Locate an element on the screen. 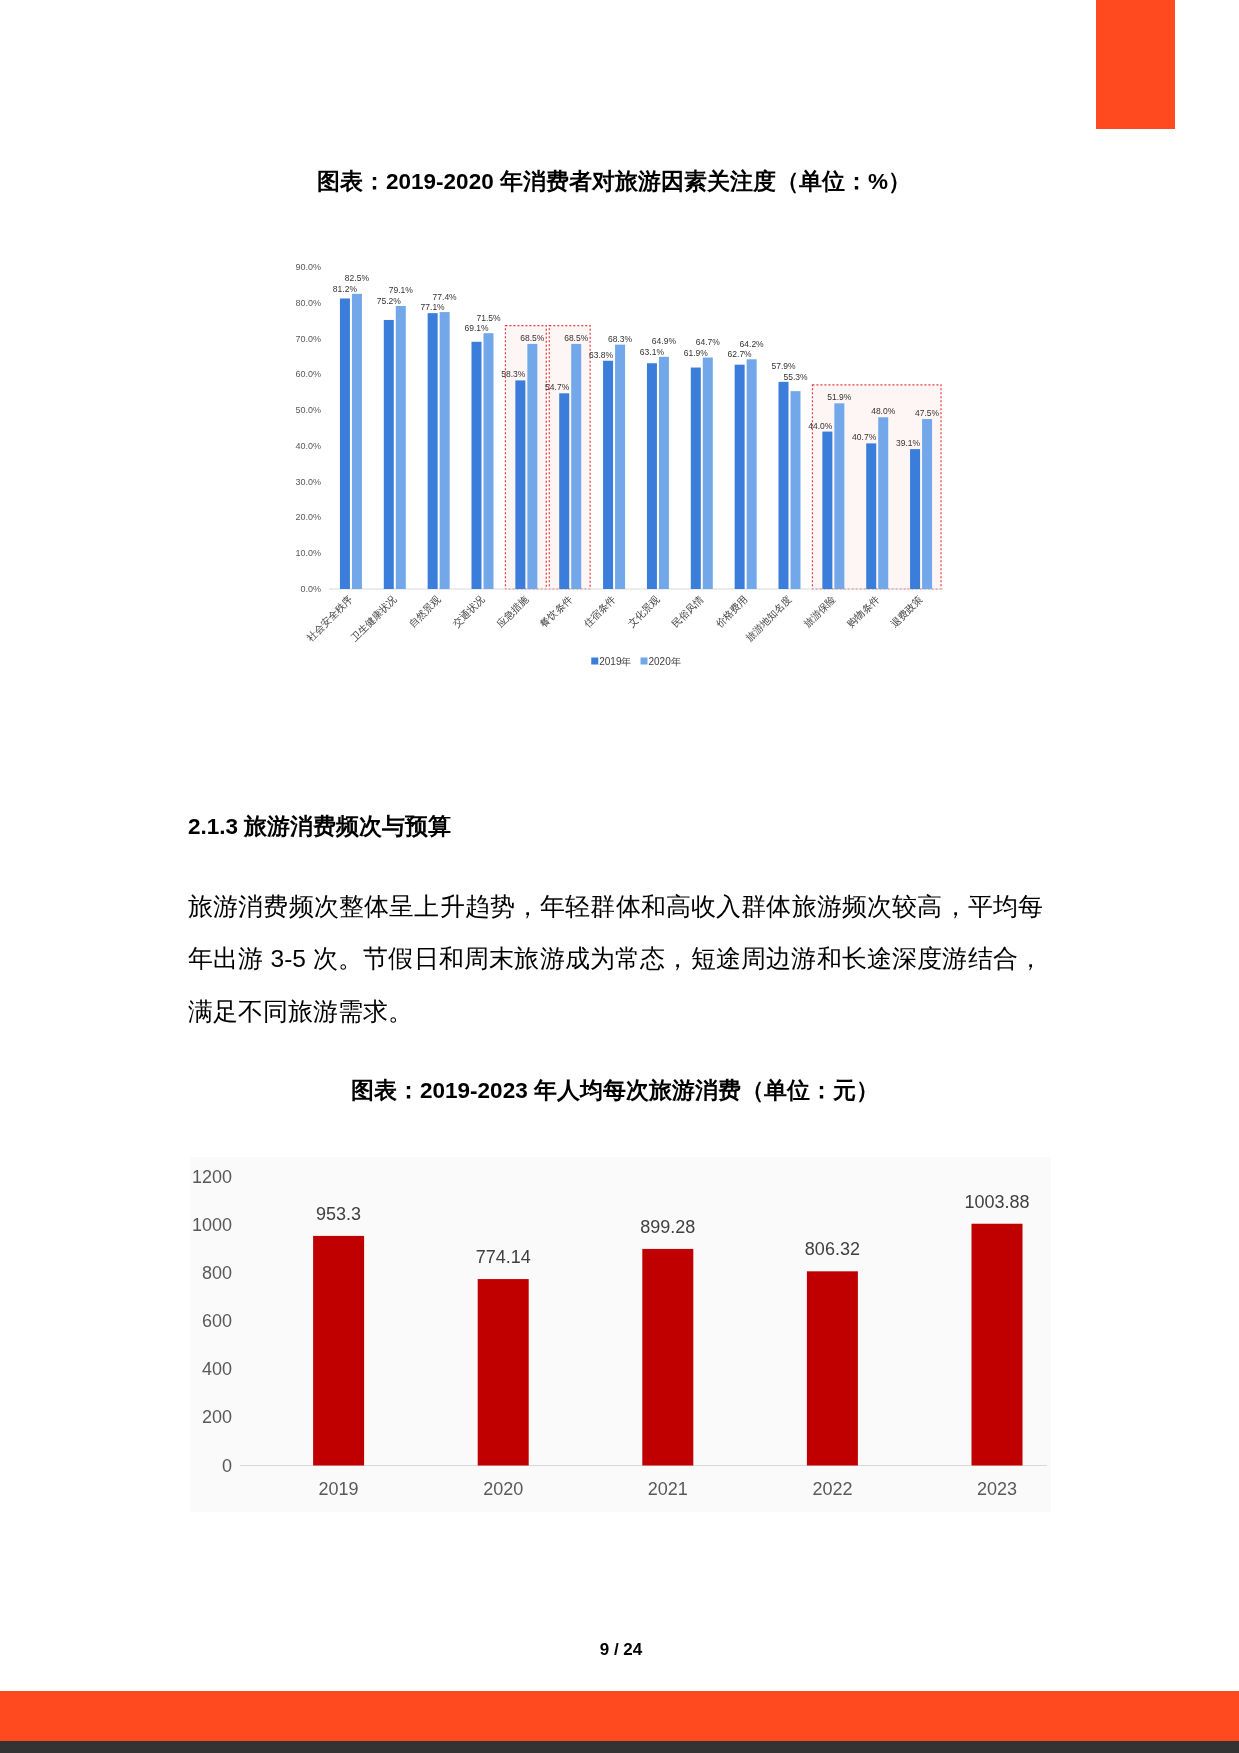 This screenshot has height=1753, width=1239. data-label: 64.9% is located at coordinates (664, 341).